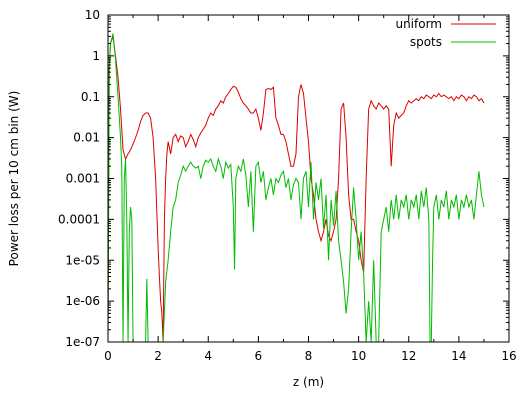 The image size is (516, 395). What do you see at coordinates (158, 356) in the screenshot?
I see `x-tick-label: 2` at bounding box center [158, 356].